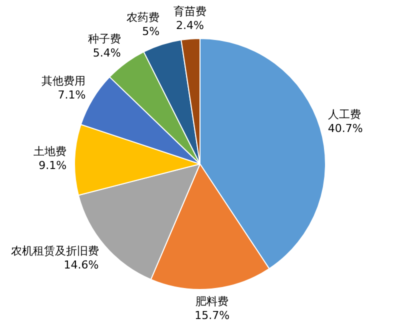 This screenshot has height=328, width=400. I want to click on slice-label: 土地费, so click(50, 151).